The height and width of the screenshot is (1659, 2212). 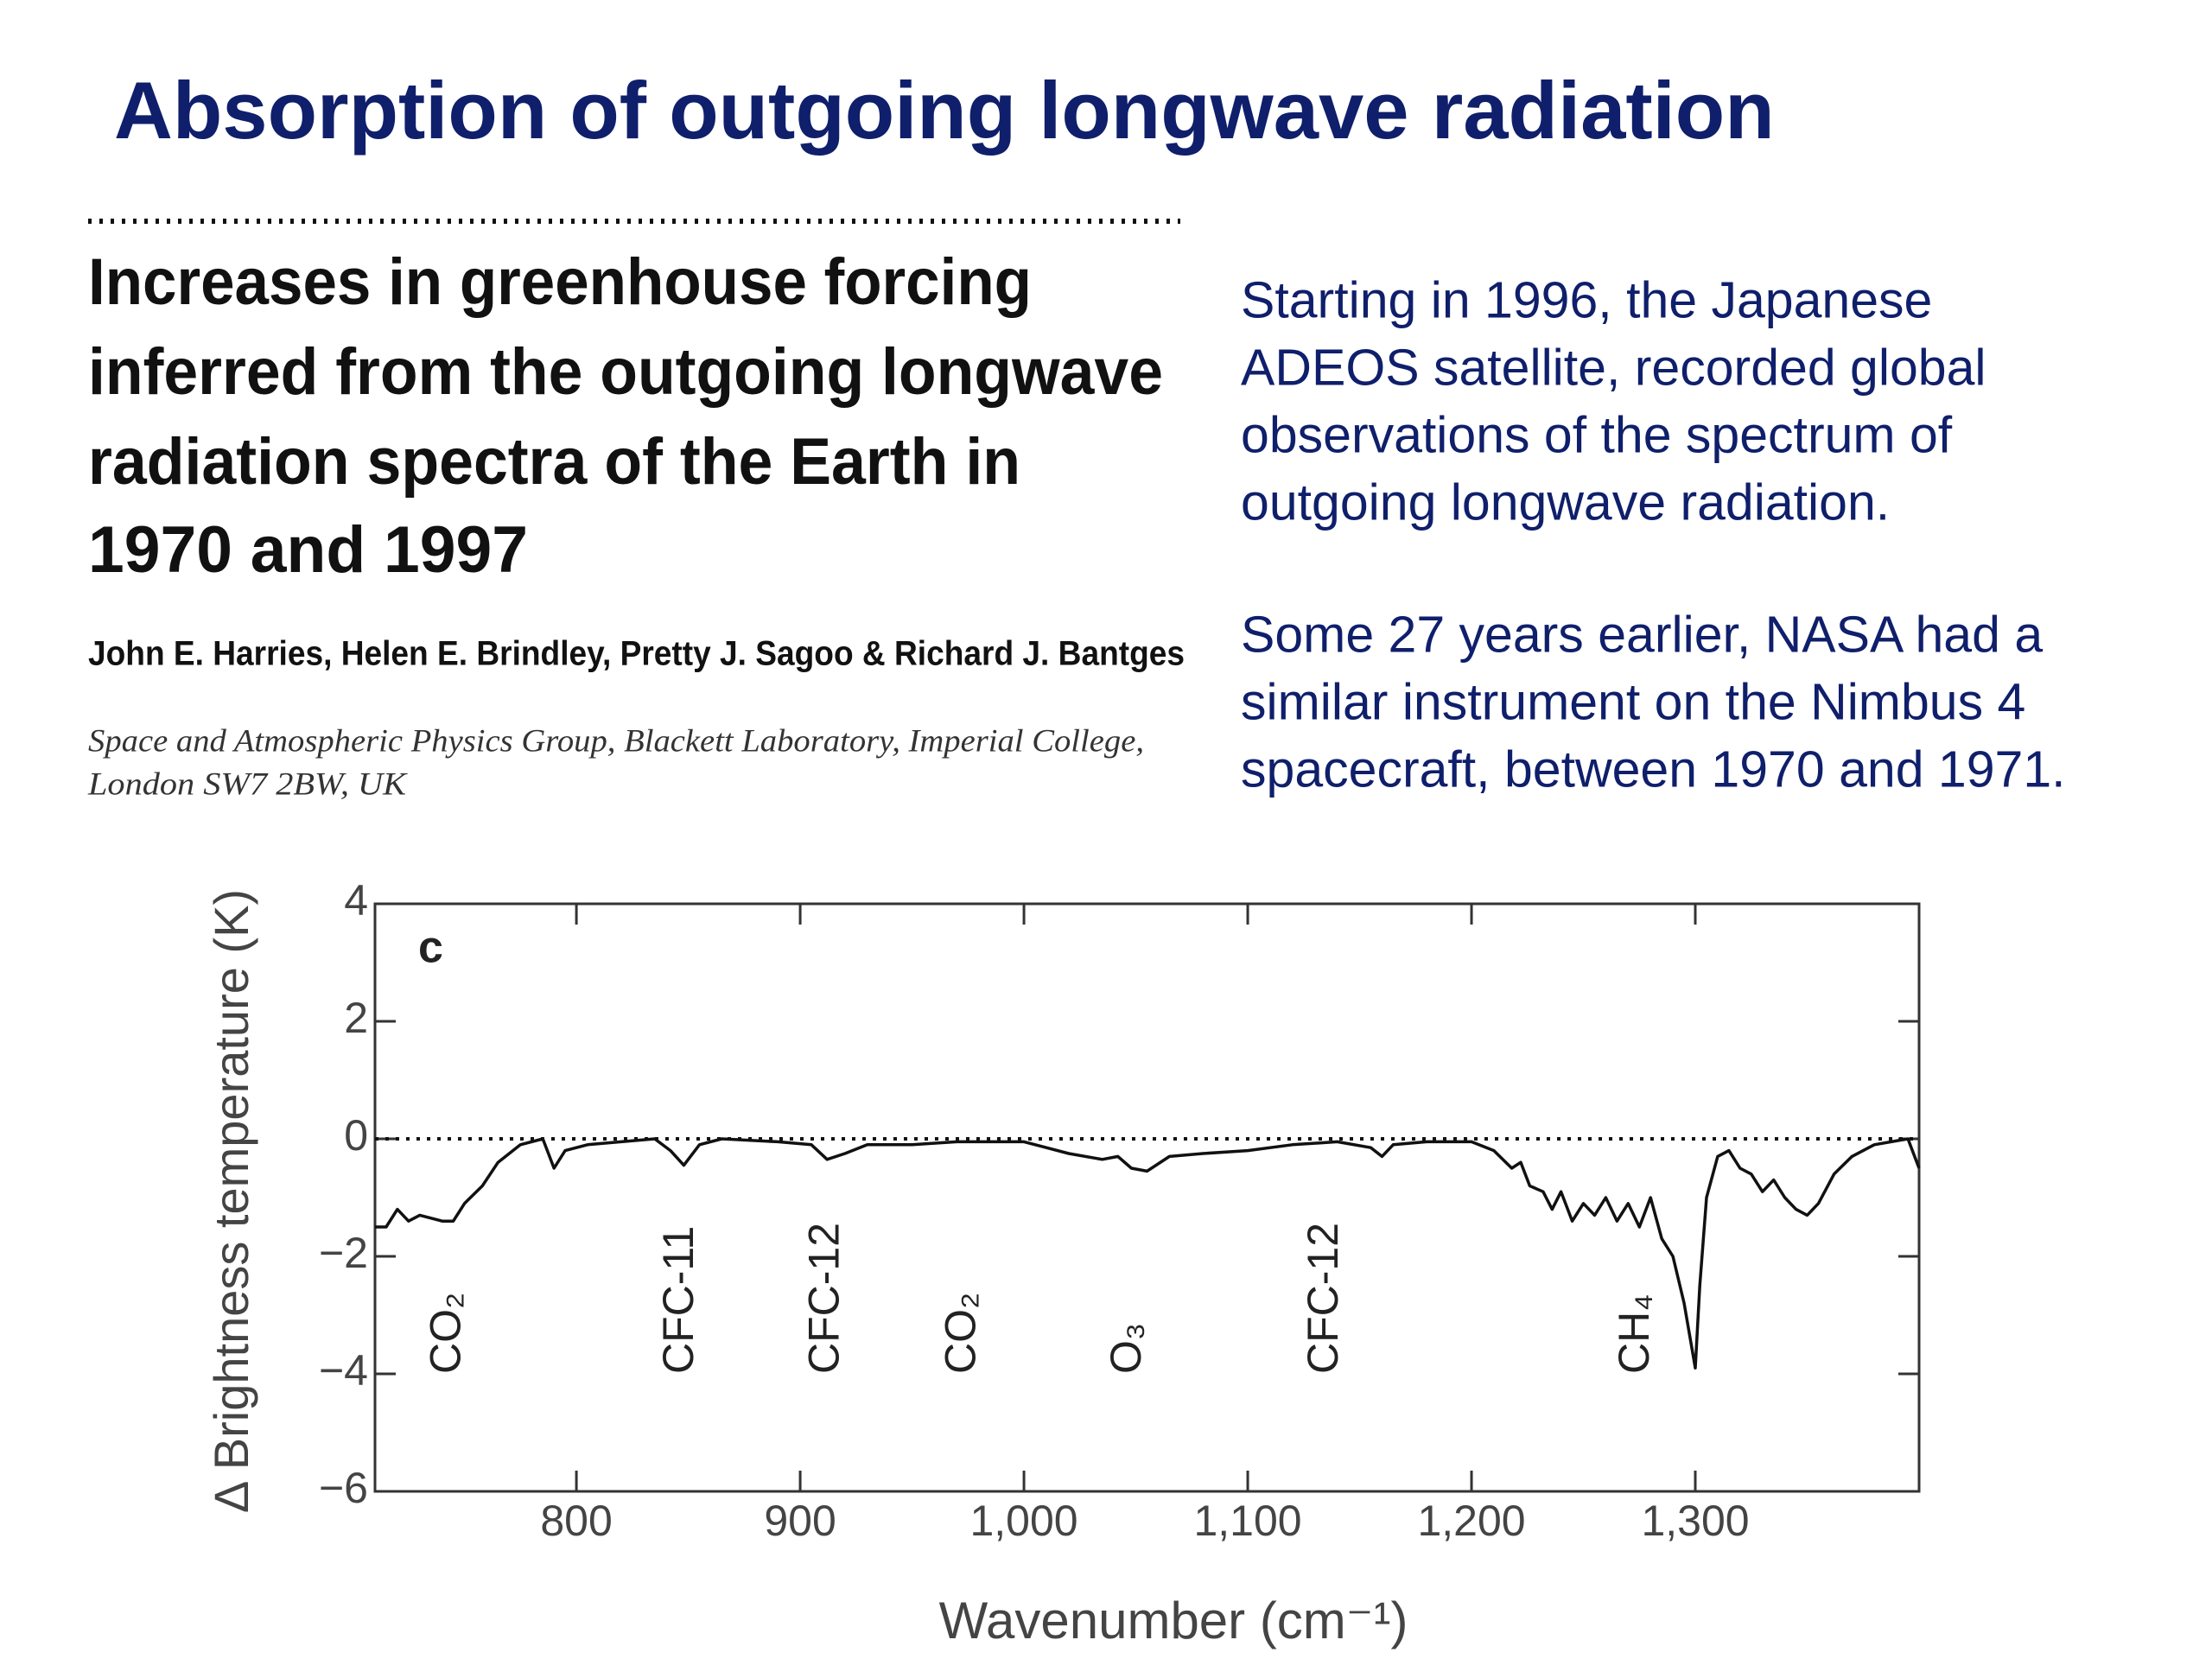 I want to click on data-line, so click(x=1148, y=1253).